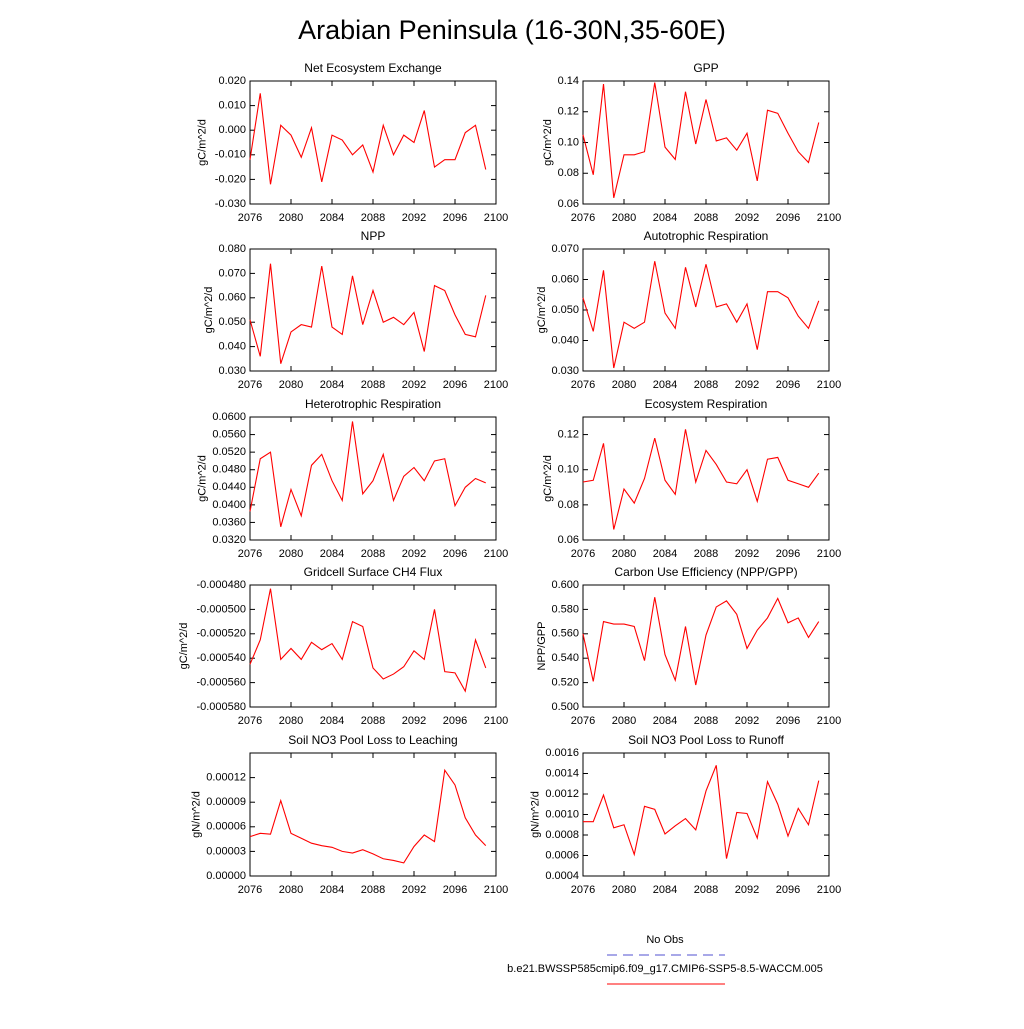 This screenshot has height=1029, width=1024. Describe the element at coordinates (373, 68) in the screenshot. I see `subplot-title: Net Ecosystem Exchange` at that location.